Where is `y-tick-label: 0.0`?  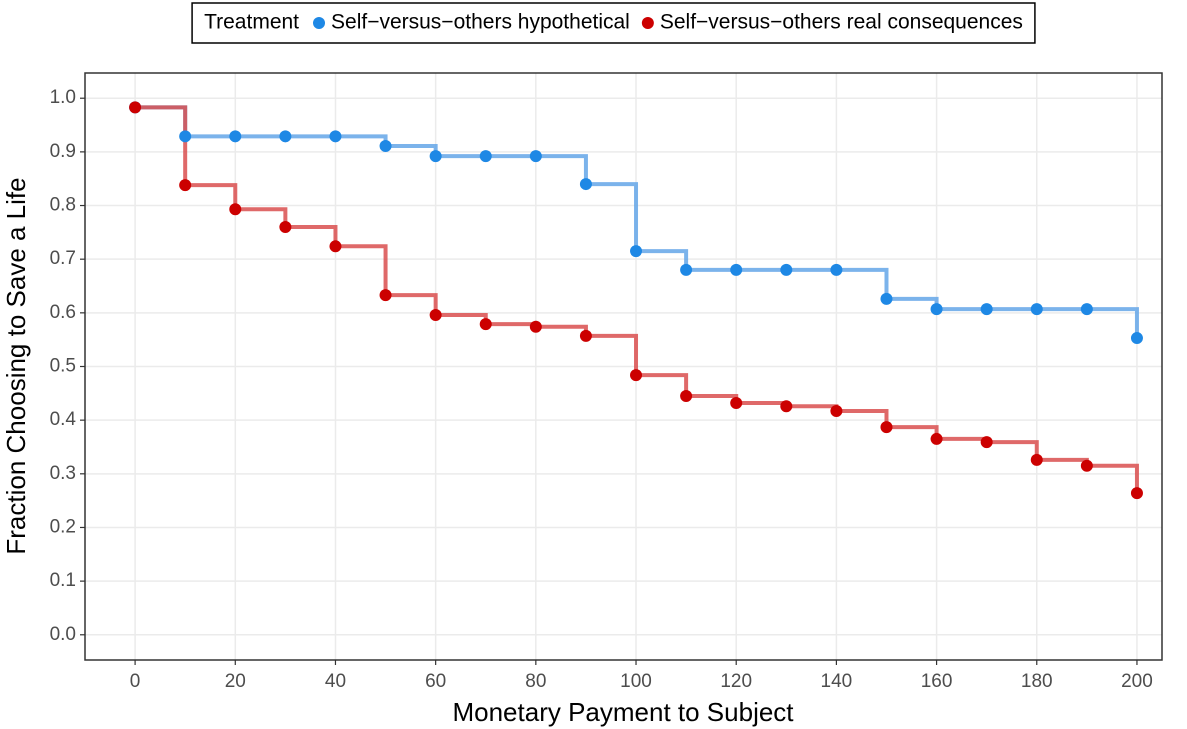 y-tick-label: 0.0 is located at coordinates (63, 634).